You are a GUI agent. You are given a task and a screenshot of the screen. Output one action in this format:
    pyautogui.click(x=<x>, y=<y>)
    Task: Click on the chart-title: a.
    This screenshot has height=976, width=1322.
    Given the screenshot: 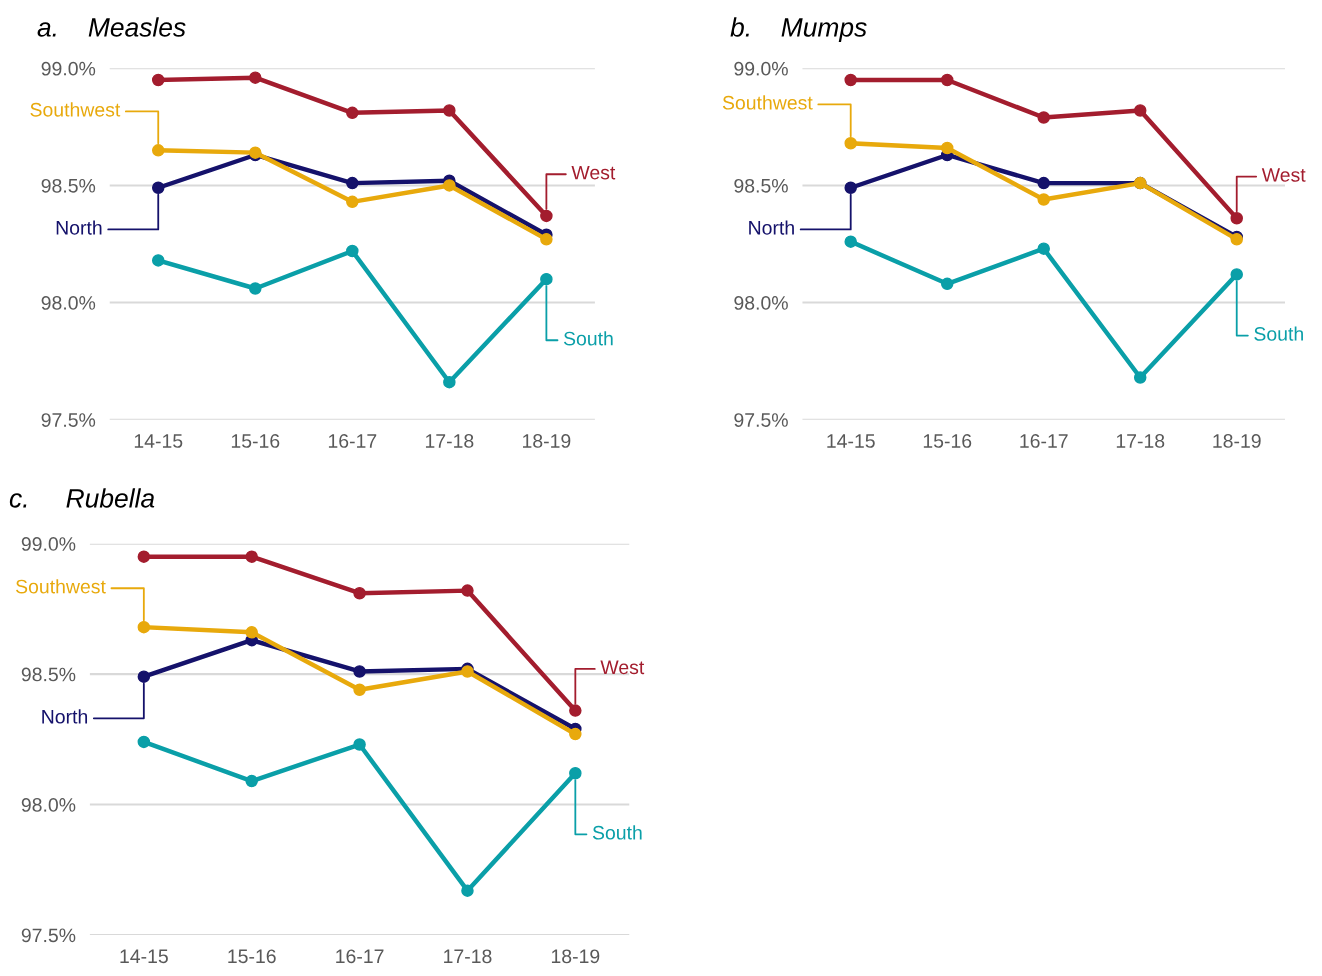 What is the action you would take?
    pyautogui.click(x=46, y=29)
    